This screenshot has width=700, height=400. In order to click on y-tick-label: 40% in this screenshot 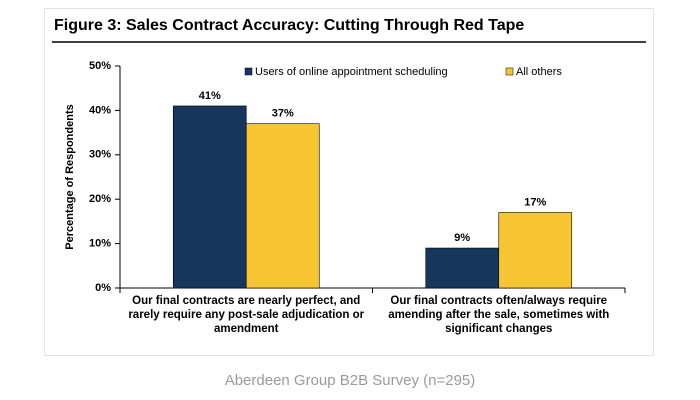, I will do `click(100, 110)`.